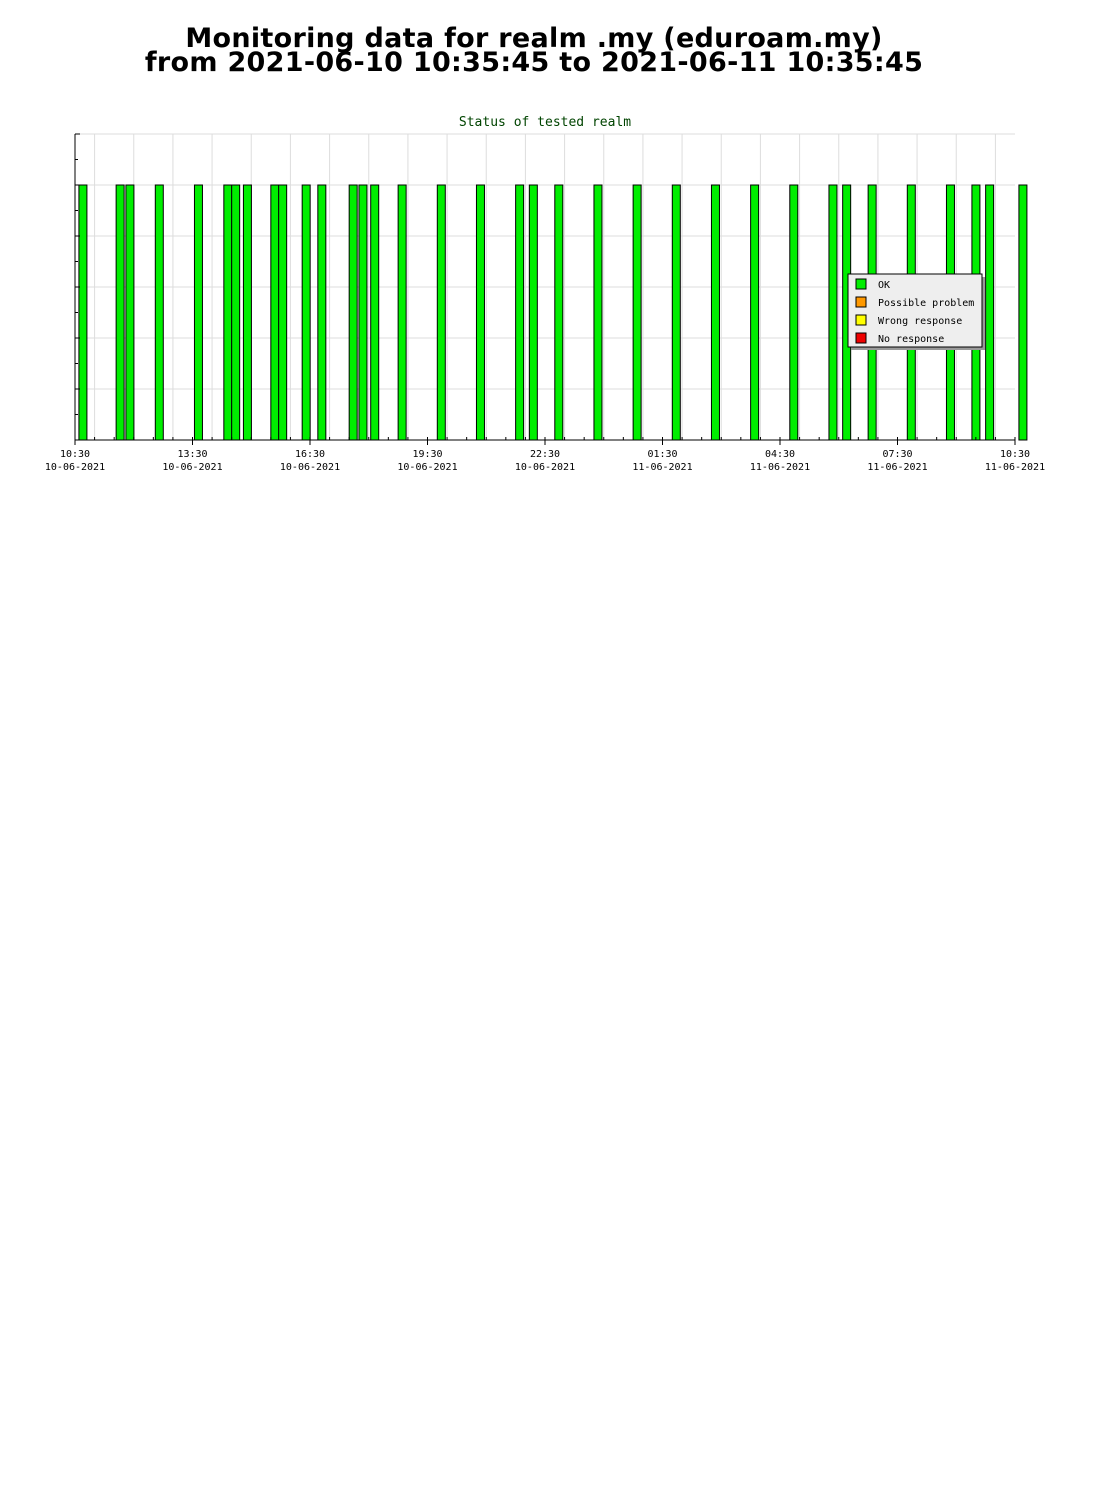 Image resolution: width=1100 pixels, height=1500 pixels. I want to click on x-tick-label-time: 07:30, so click(897, 454).